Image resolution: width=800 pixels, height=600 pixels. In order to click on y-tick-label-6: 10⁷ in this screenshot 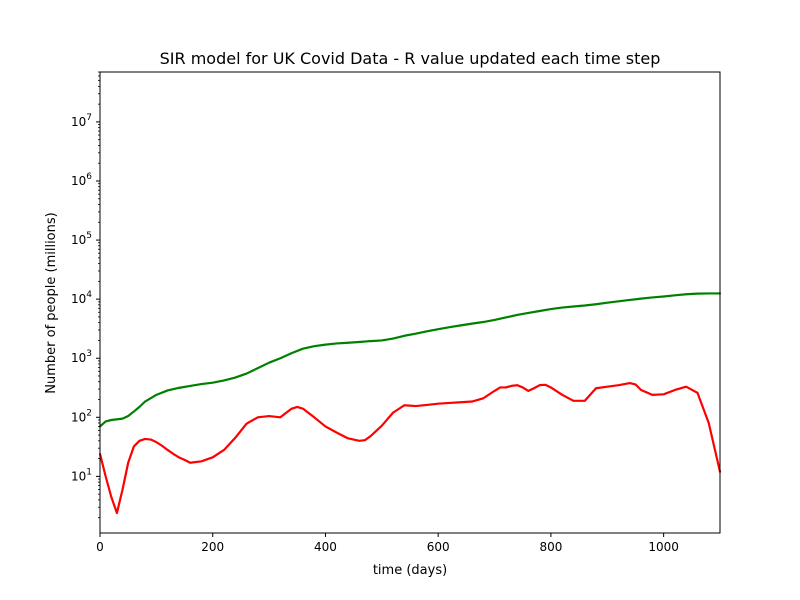, I will do `click(81, 121)`.